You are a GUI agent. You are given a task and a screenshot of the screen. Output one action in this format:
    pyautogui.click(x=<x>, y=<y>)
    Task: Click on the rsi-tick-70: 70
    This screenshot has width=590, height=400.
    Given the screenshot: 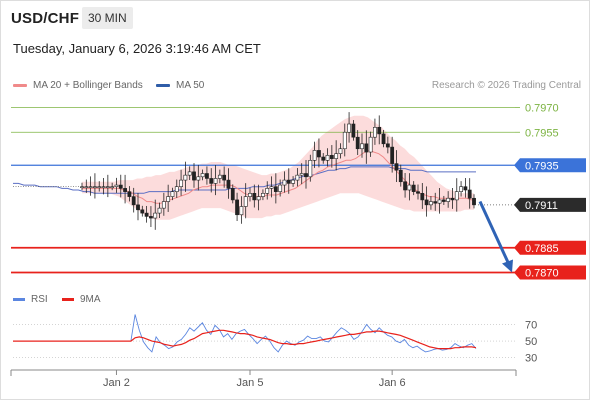 What is the action you would take?
    pyautogui.click(x=531, y=325)
    